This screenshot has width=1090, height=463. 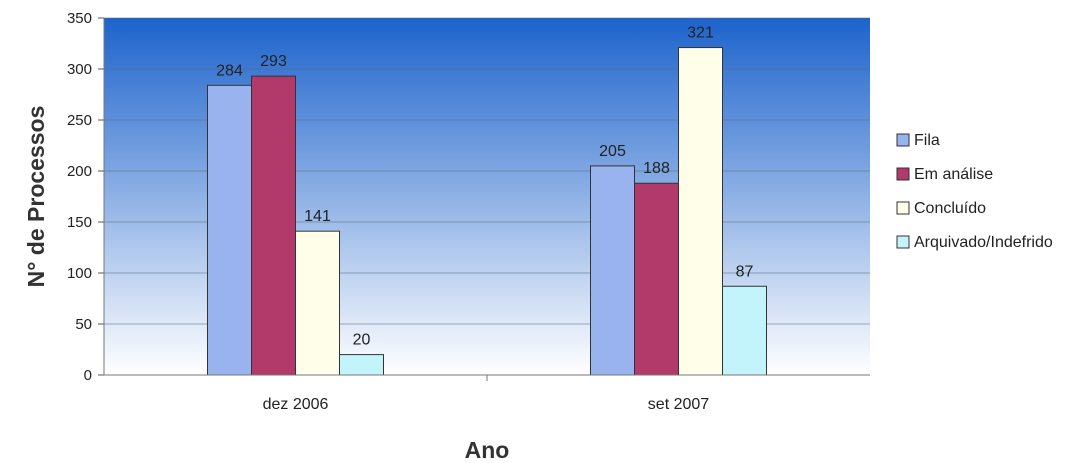 I want to click on legend-label: Concluído, so click(x=950, y=208).